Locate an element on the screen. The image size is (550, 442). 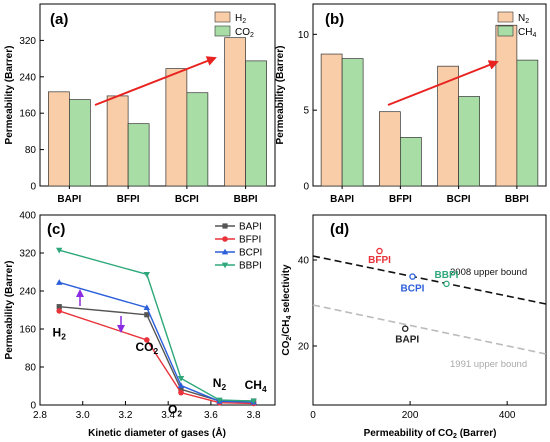
y-tick-label: 10 is located at coordinates (304, 35).